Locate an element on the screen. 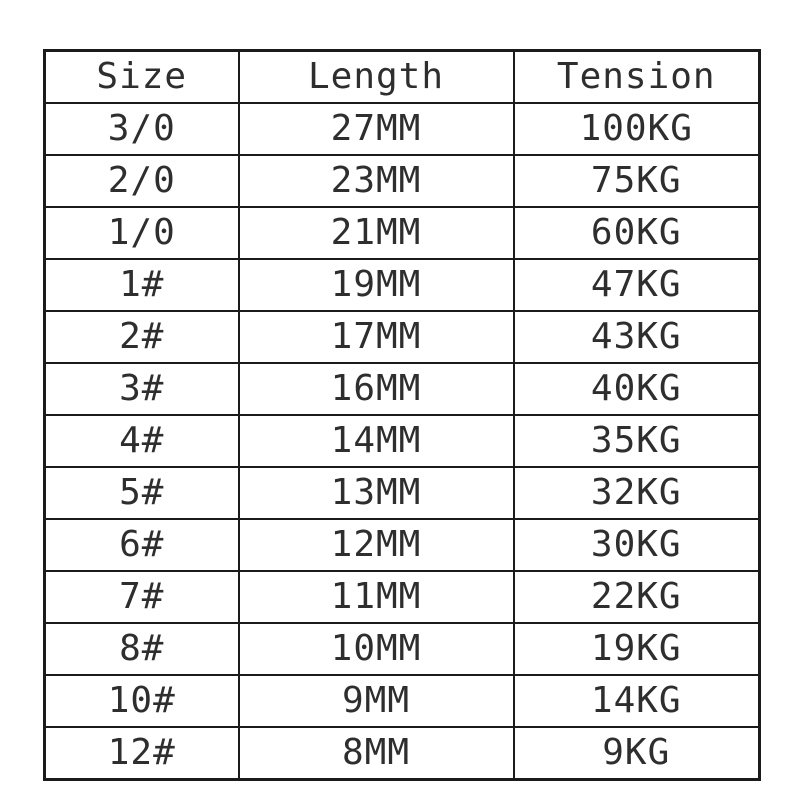 The image size is (800, 800). table-cell-tension: 40KG is located at coordinates (636, 389).